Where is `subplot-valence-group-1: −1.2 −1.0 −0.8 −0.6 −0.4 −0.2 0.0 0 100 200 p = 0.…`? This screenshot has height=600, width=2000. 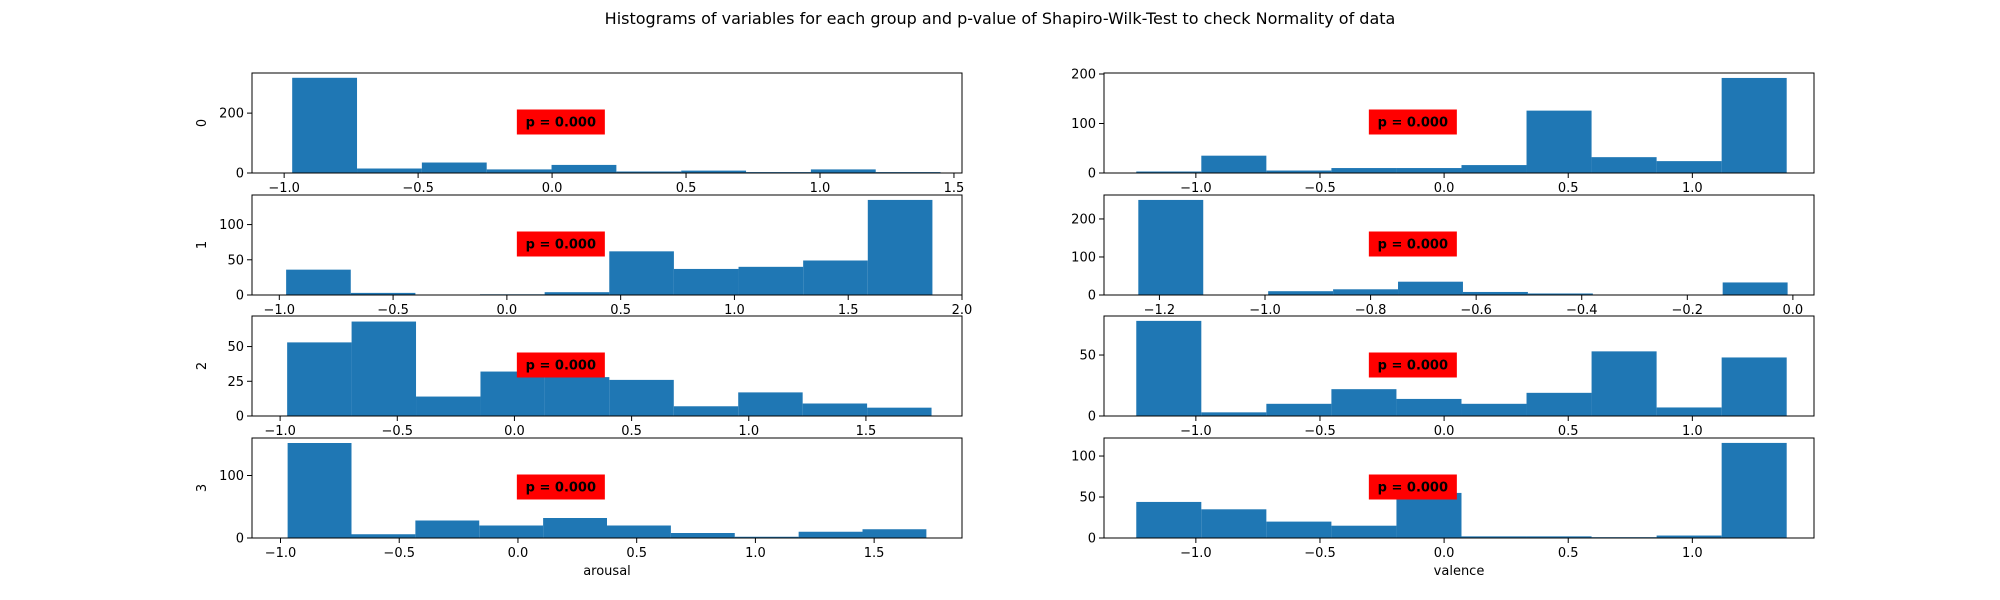
subplot-valence-group-1: −1.2 −1.0 −0.8 −0.6 −0.4 −0.2 0.0 0 100 200 p = 0.… is located at coordinates (1443, 256).